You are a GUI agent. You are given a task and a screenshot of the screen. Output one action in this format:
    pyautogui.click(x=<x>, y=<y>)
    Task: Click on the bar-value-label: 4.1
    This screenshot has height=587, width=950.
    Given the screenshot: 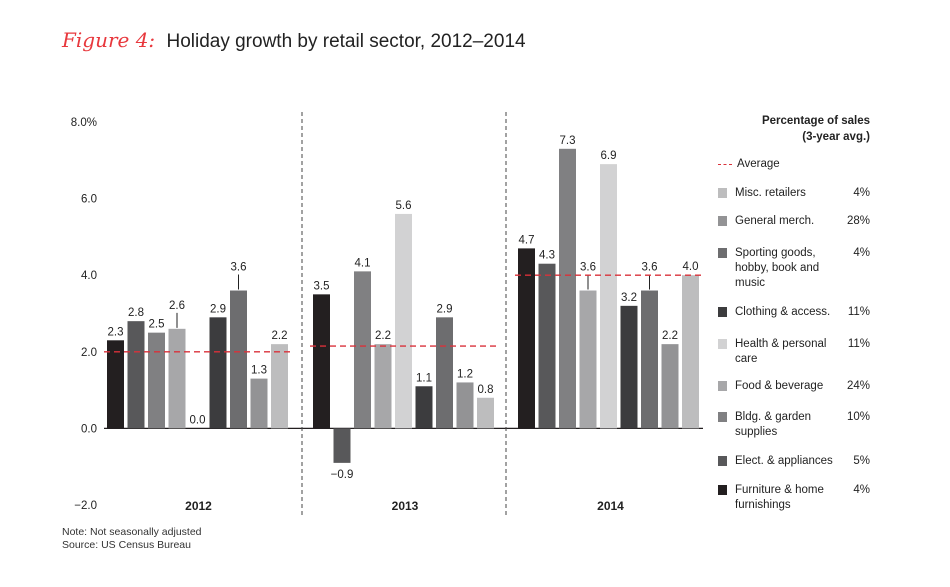 What is the action you would take?
    pyautogui.click(x=363, y=263)
    